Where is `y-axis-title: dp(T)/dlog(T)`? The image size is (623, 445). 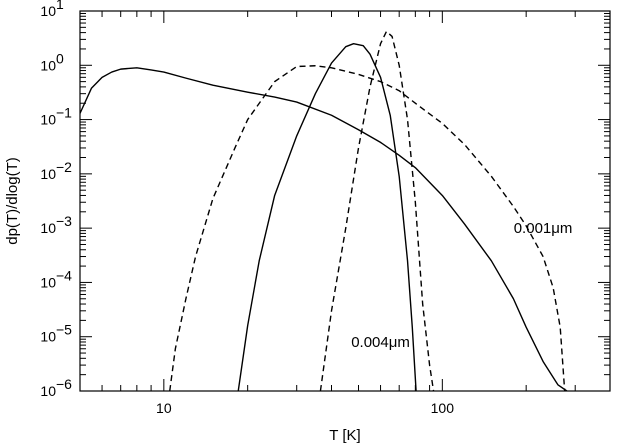
y-axis-title: dp(T)/dlog(T) is located at coordinates (12, 201).